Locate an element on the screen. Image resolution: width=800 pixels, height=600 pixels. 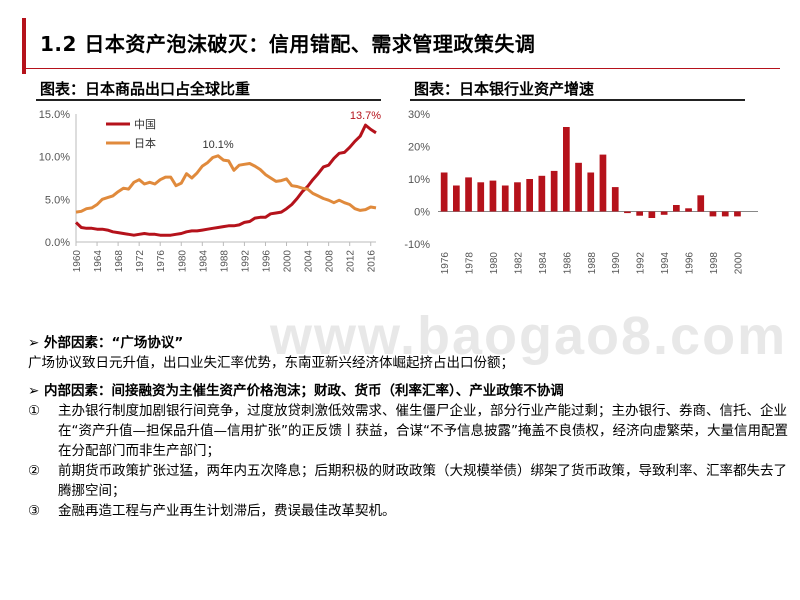
list-number: ② is located at coordinates (34, 471).